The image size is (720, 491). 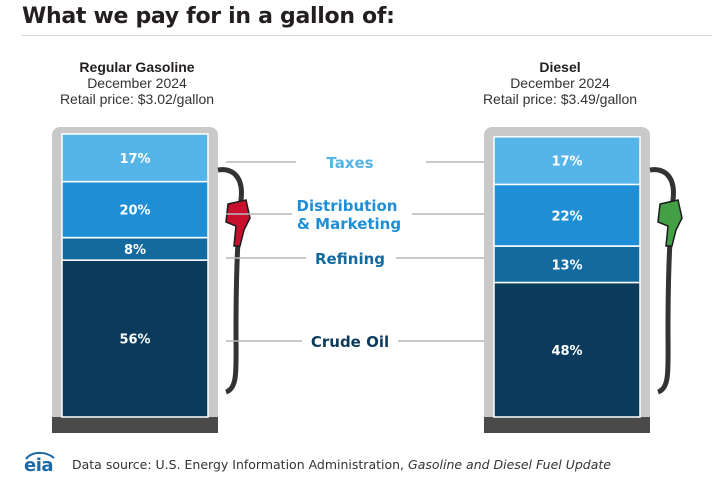 I want to click on gasoline-period: December 2024, so click(x=137, y=83).